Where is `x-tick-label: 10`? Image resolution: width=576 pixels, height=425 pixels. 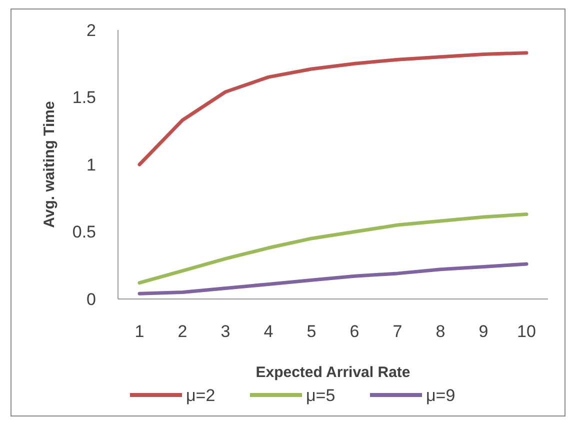 x-tick-label: 10 is located at coordinates (526, 331).